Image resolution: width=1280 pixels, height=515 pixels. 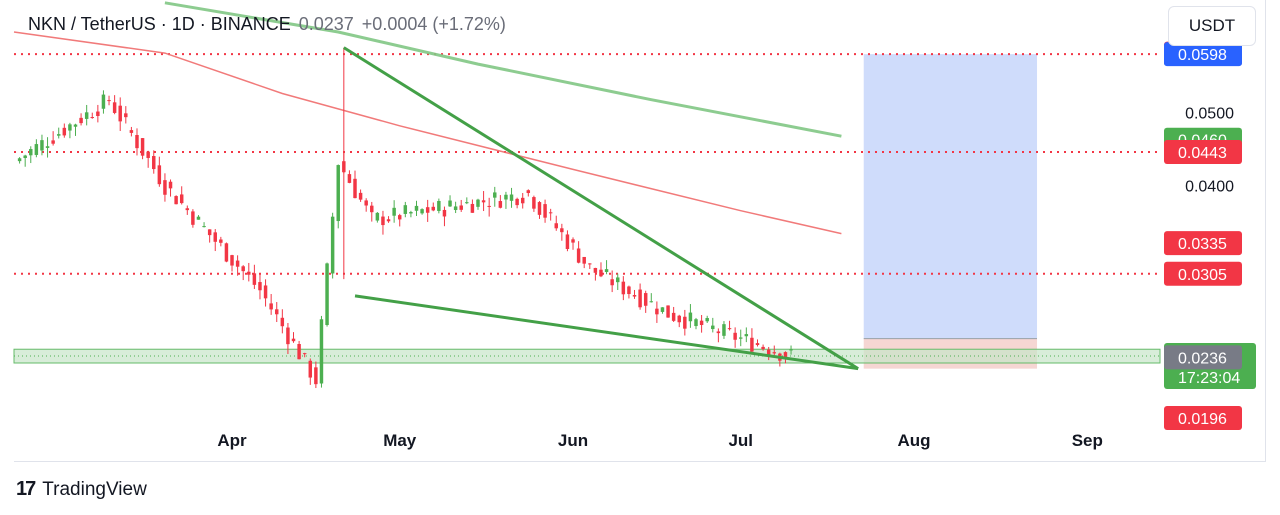 What do you see at coordinates (326, 24) in the screenshot?
I see `last-price: 0.0237` at bounding box center [326, 24].